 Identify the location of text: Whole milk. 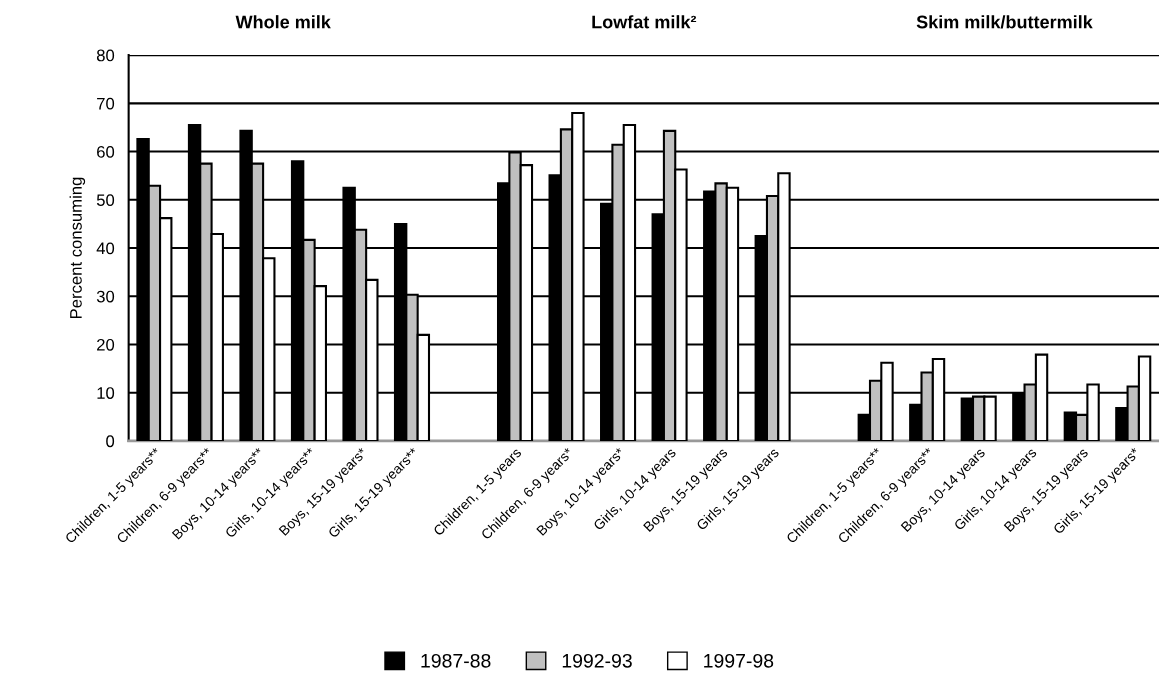
(283, 22).